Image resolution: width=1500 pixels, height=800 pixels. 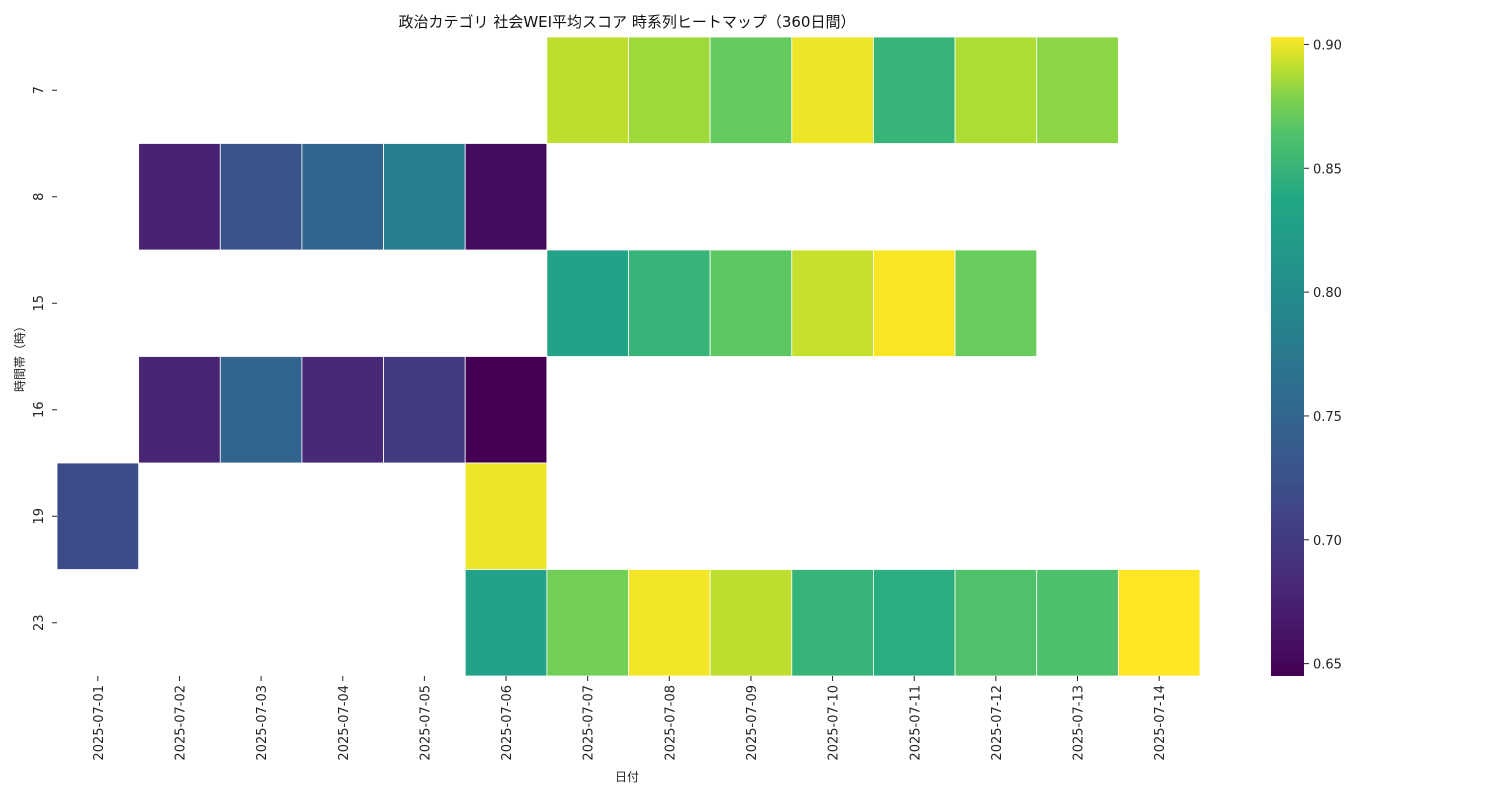 What do you see at coordinates (44, 358) in the screenshot?
I see `y-axis-ticks: 7 8 15 16 19 23` at bounding box center [44, 358].